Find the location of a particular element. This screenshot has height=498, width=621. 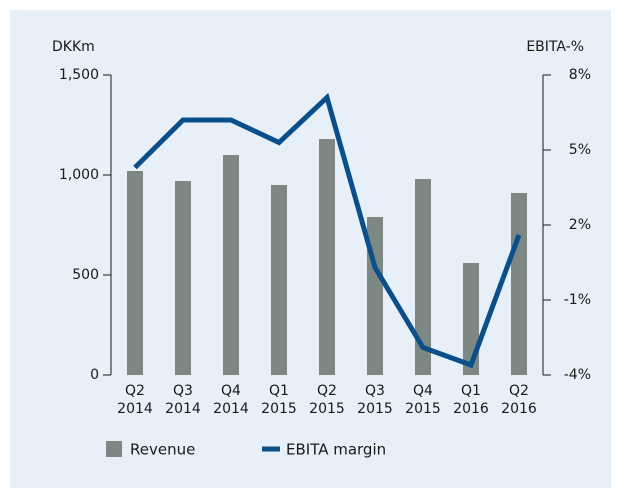

y2-tick-label: -1% is located at coordinates (577, 300).